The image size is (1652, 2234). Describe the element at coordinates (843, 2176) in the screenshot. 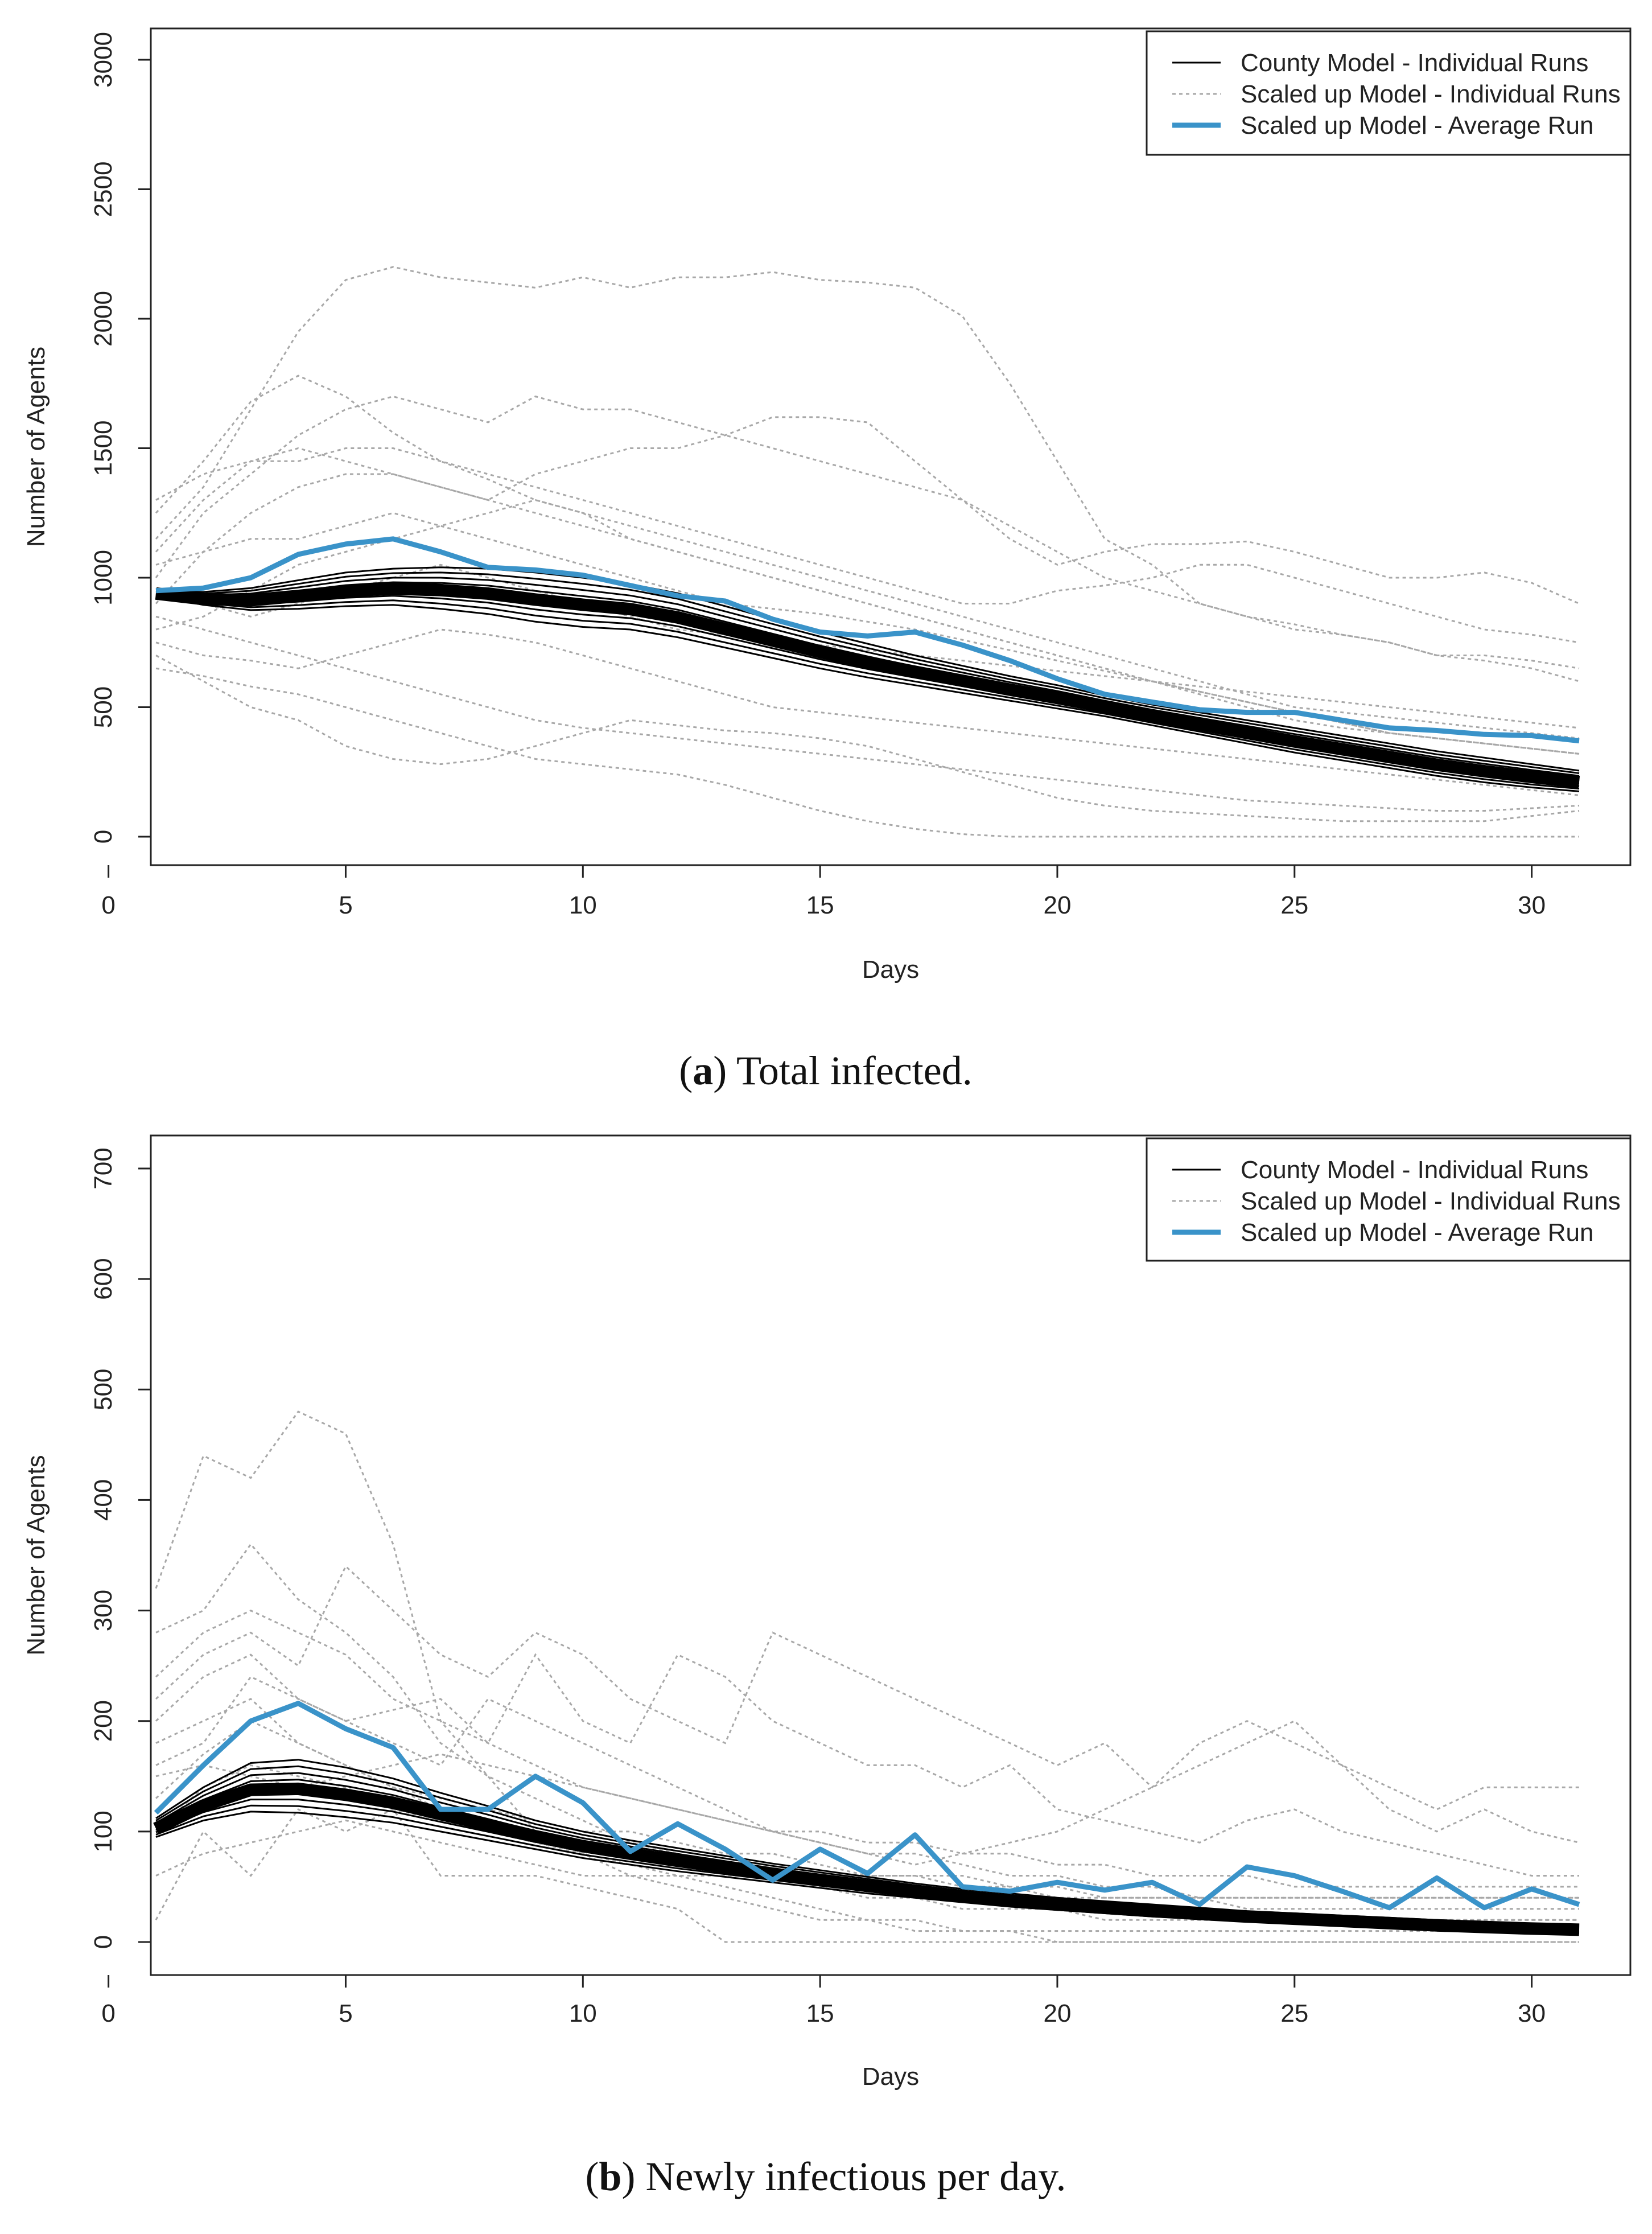

I see `caption-text: ) Newly infectious per day.` at that location.